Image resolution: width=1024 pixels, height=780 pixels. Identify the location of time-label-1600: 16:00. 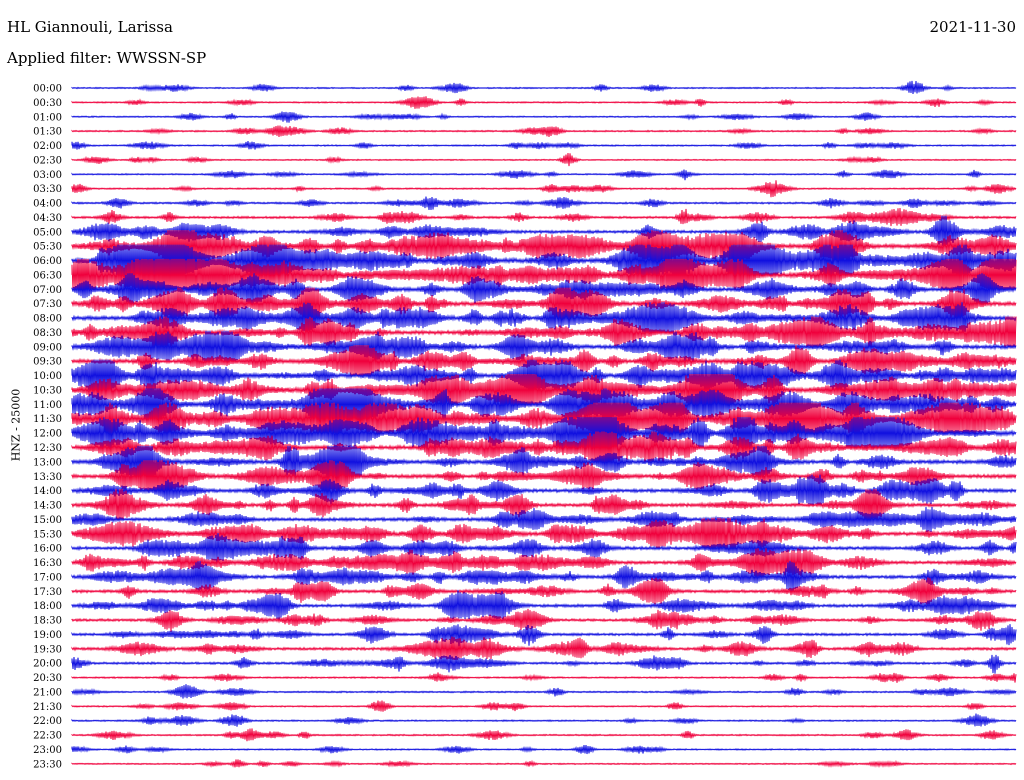
(47, 549).